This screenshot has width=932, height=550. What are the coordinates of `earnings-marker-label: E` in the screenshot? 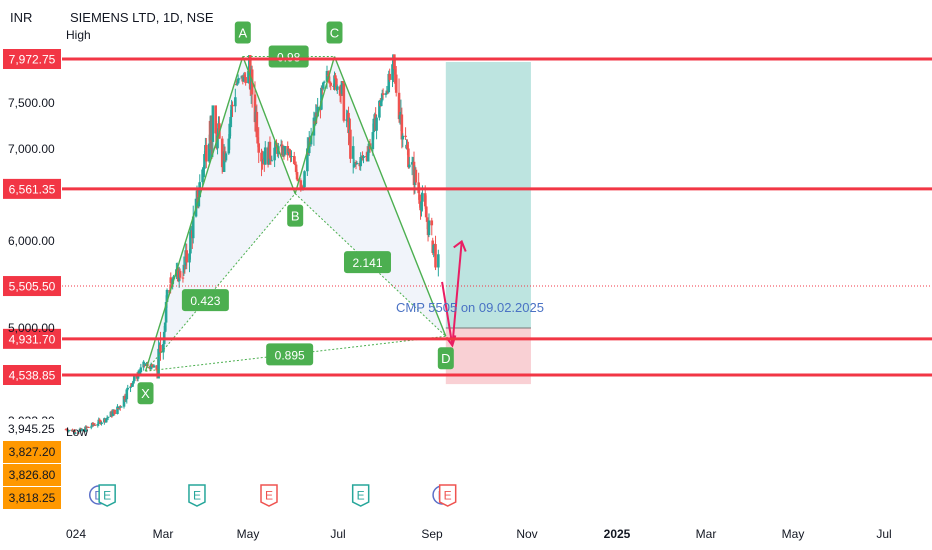 It's located at (269, 496).